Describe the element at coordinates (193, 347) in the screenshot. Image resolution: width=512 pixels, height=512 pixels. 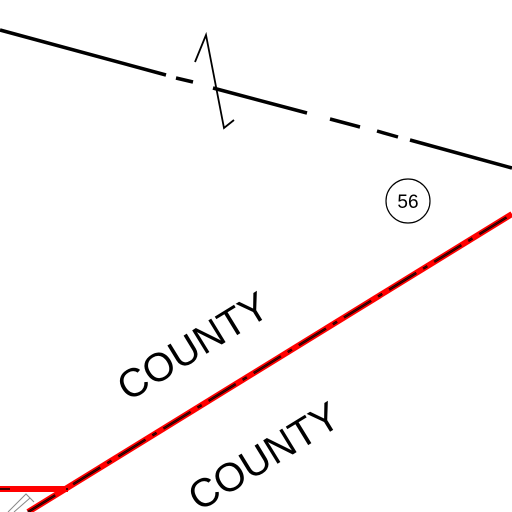
I see `county-label-upper: COUNTY` at that location.